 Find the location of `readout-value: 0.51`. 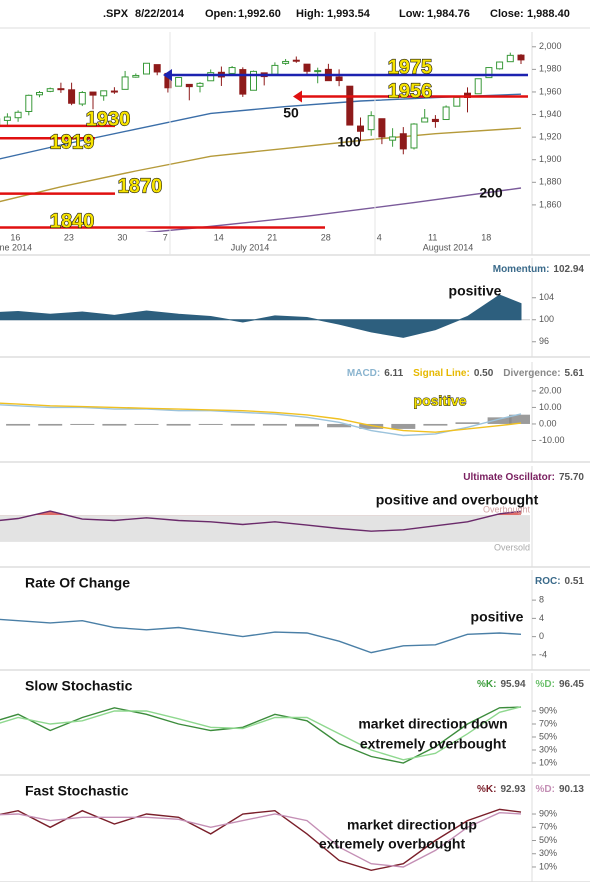

readout-value: 0.51 is located at coordinates (575, 581).